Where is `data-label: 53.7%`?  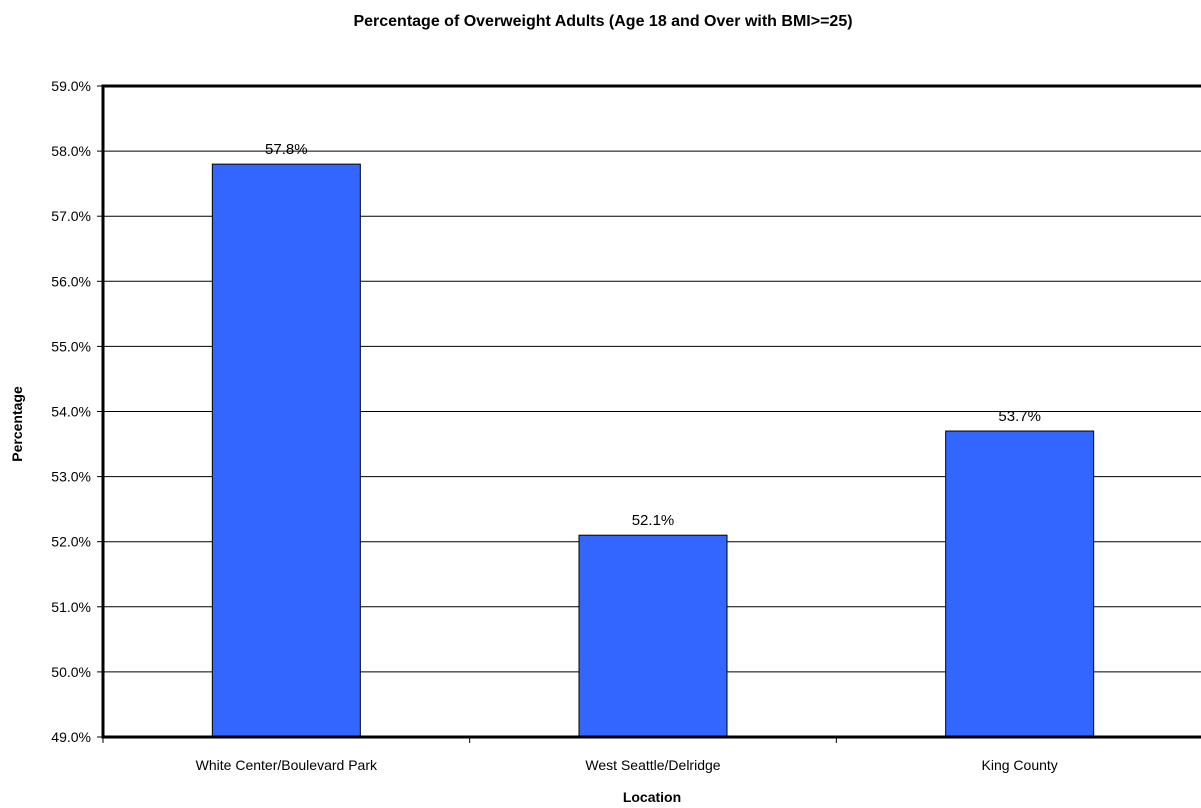
data-label: 53.7% is located at coordinates (1019, 416).